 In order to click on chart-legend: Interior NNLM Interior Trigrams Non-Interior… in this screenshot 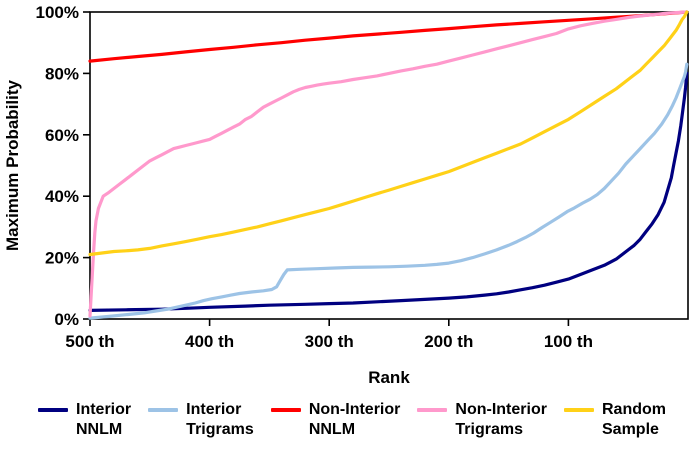, I will do `click(348, 430)`.